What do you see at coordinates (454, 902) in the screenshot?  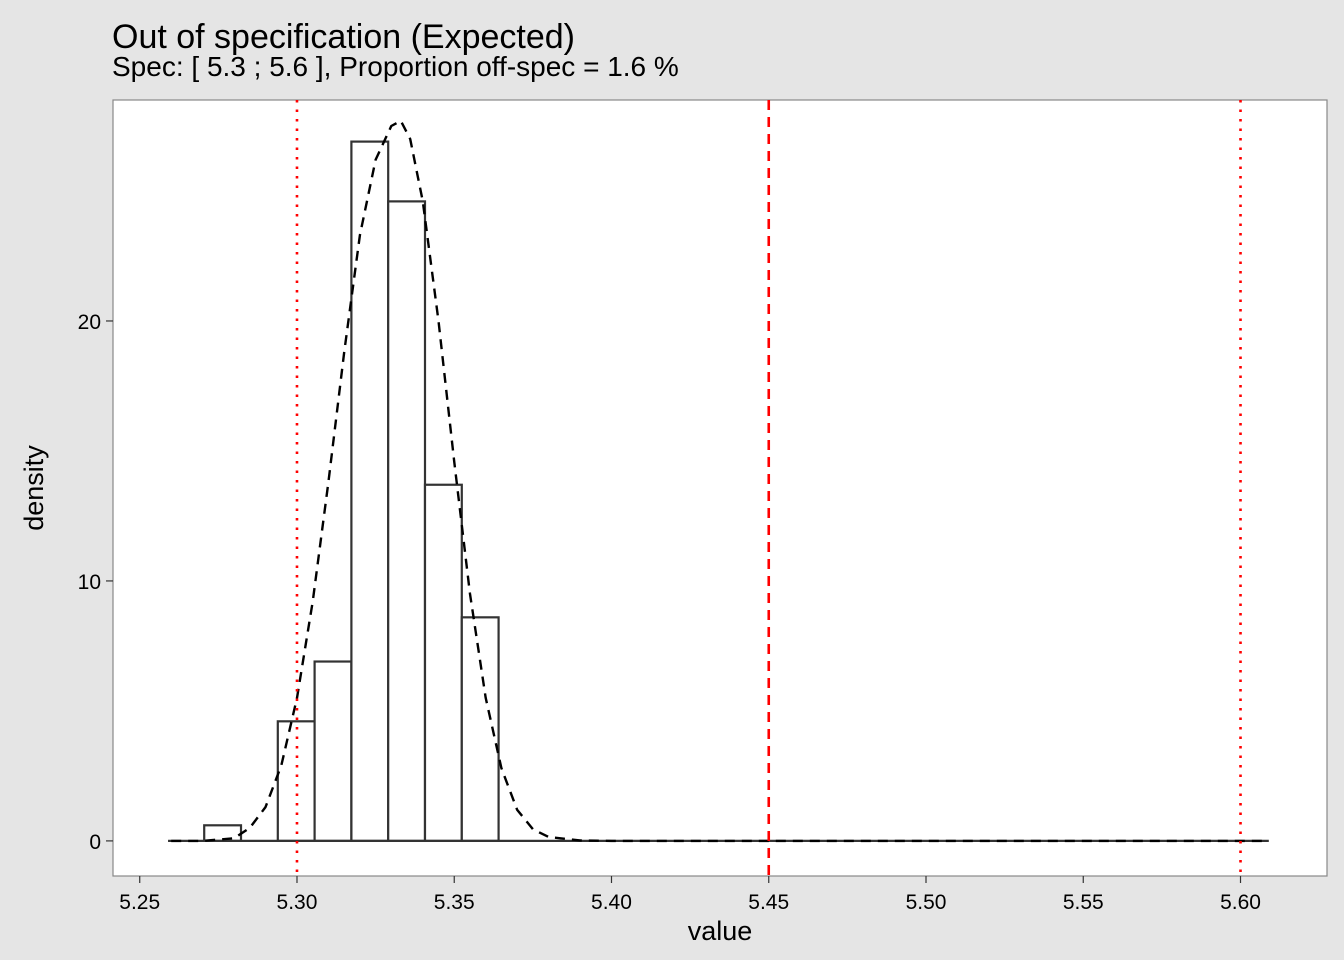 I see `x-tick-label: 5.35` at bounding box center [454, 902].